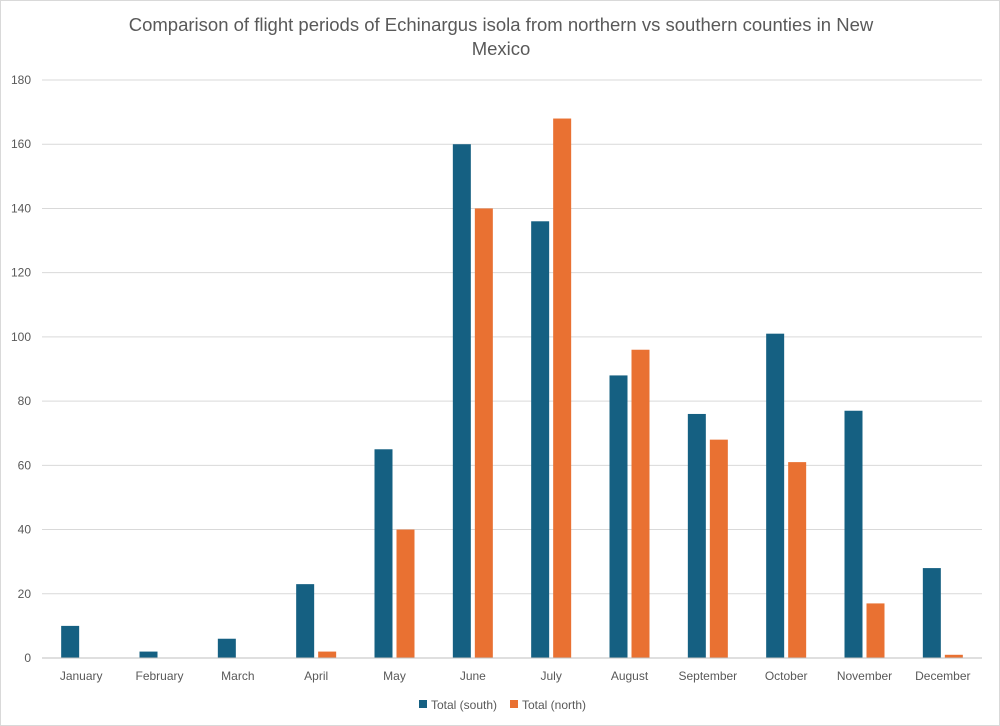  I want to click on bar-north-june, so click(483, 433).